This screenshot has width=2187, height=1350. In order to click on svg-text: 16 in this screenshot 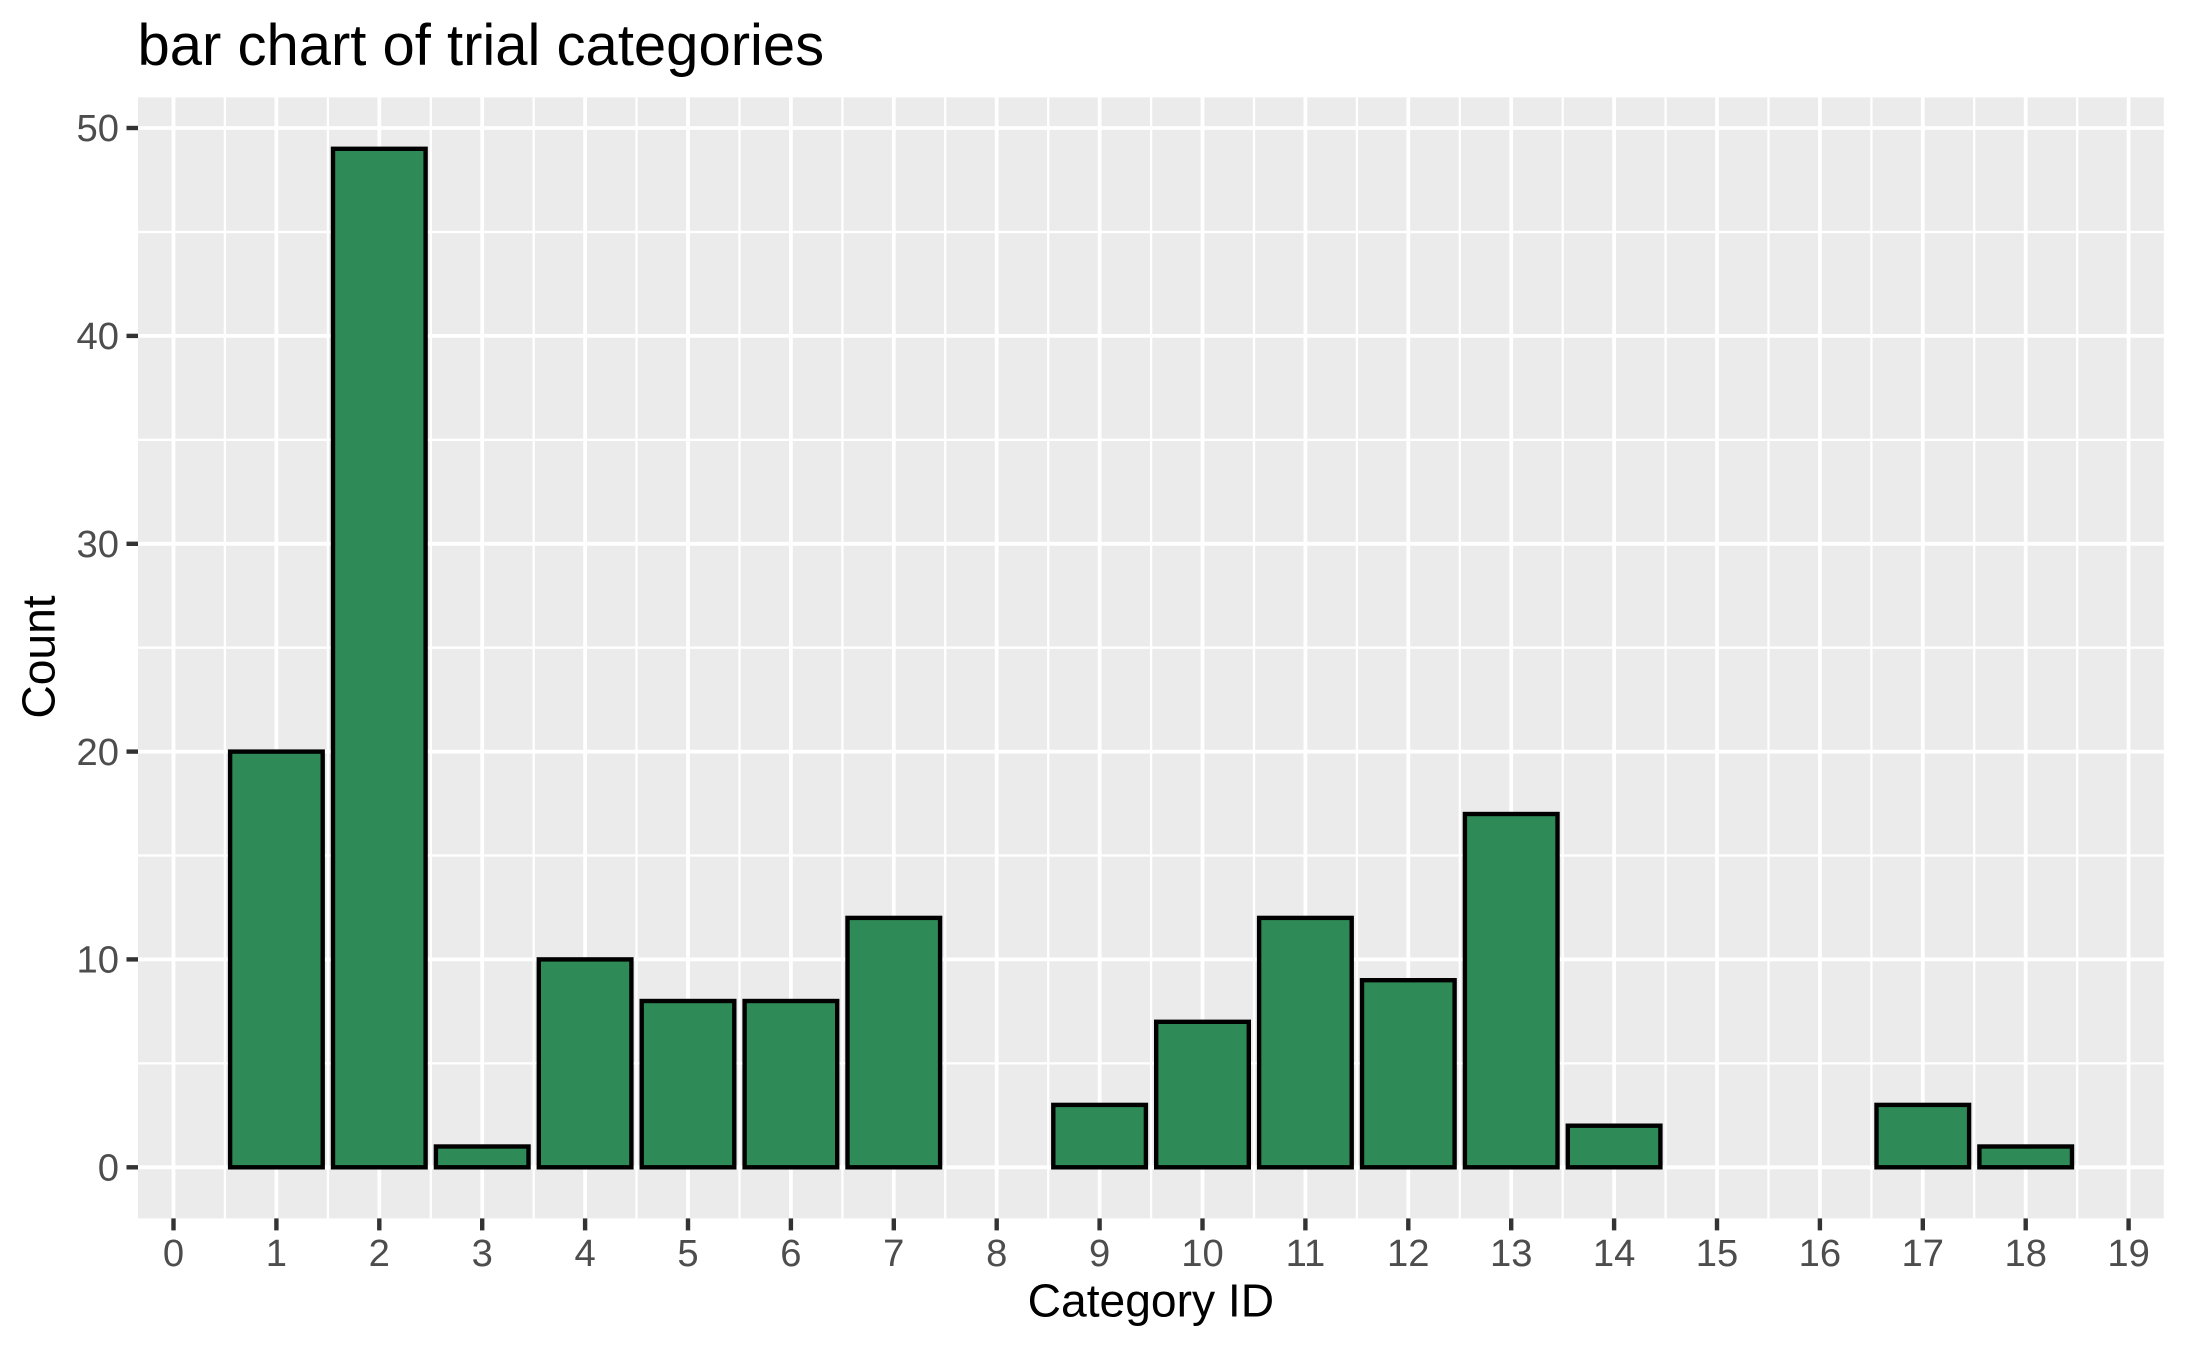, I will do `click(1820, 1253)`.